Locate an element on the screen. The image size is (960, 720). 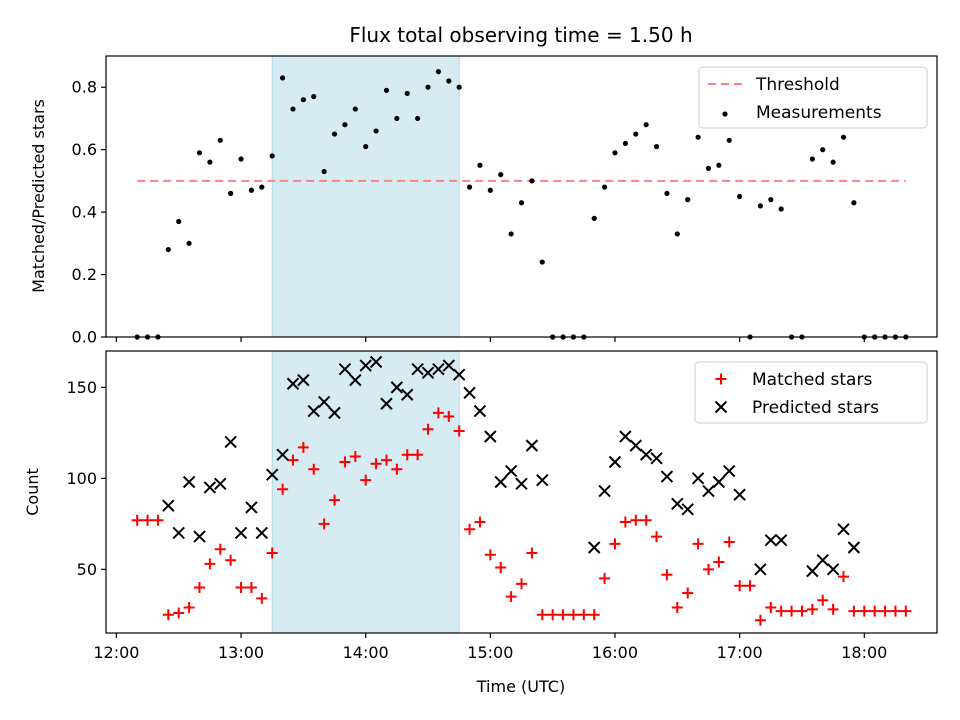
legend: Matched stars Predicted stars is located at coordinates (811, 392).